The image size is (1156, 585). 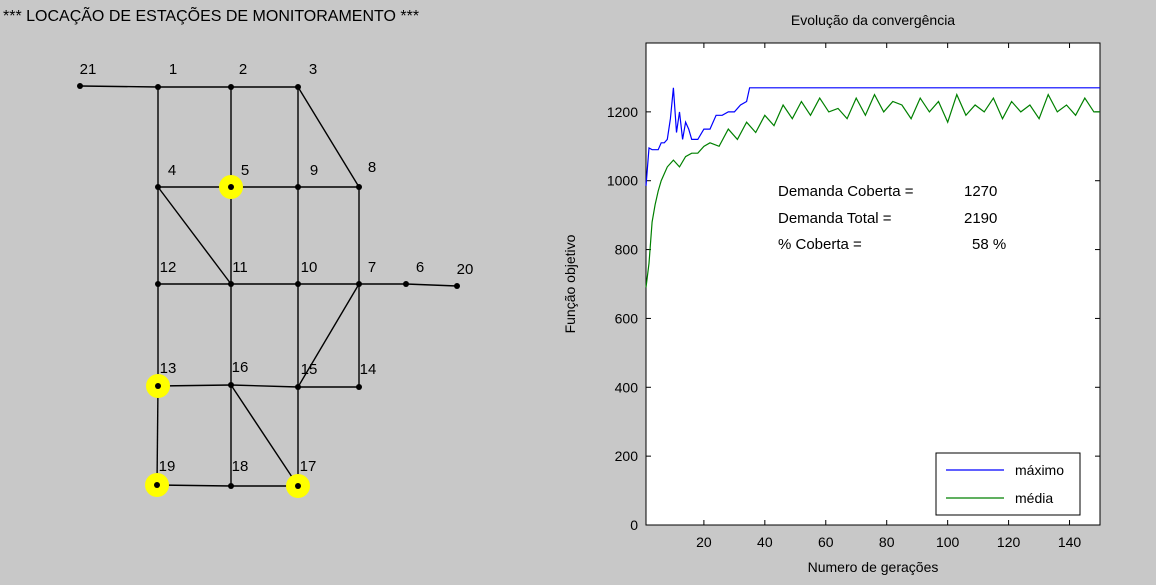 What do you see at coordinates (627, 456) in the screenshot?
I see `y-tick-label-200: 200` at bounding box center [627, 456].